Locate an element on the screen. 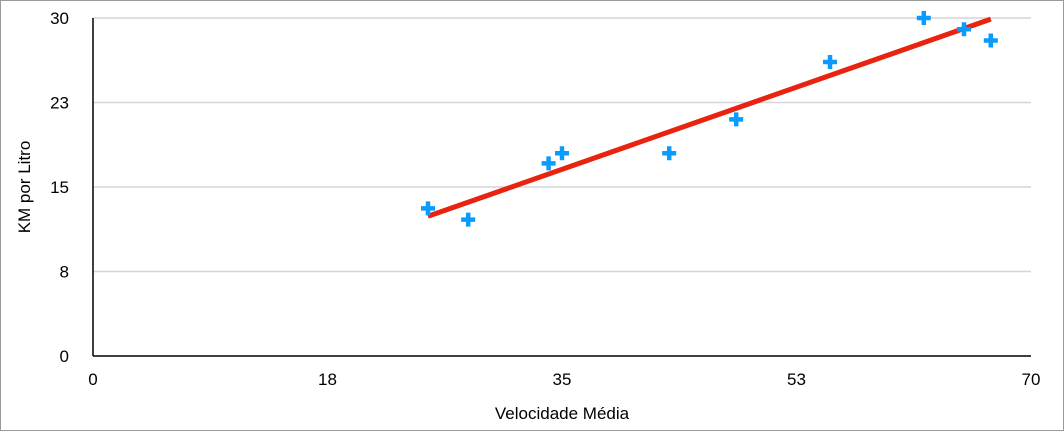 The image size is (1064, 432). y-tick-label: 0 is located at coordinates (64, 356).